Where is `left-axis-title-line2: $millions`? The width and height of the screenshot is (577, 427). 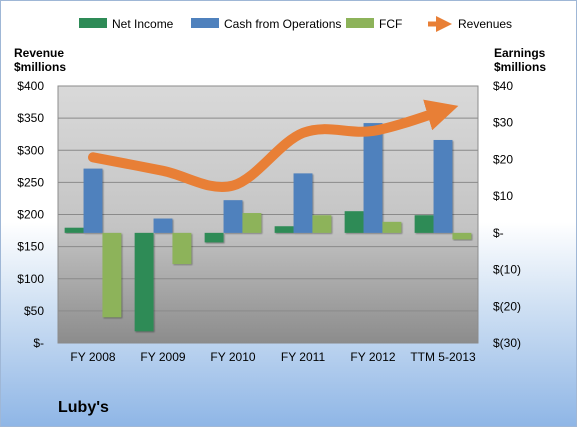 left-axis-title-line2: $millions is located at coordinates (40, 67).